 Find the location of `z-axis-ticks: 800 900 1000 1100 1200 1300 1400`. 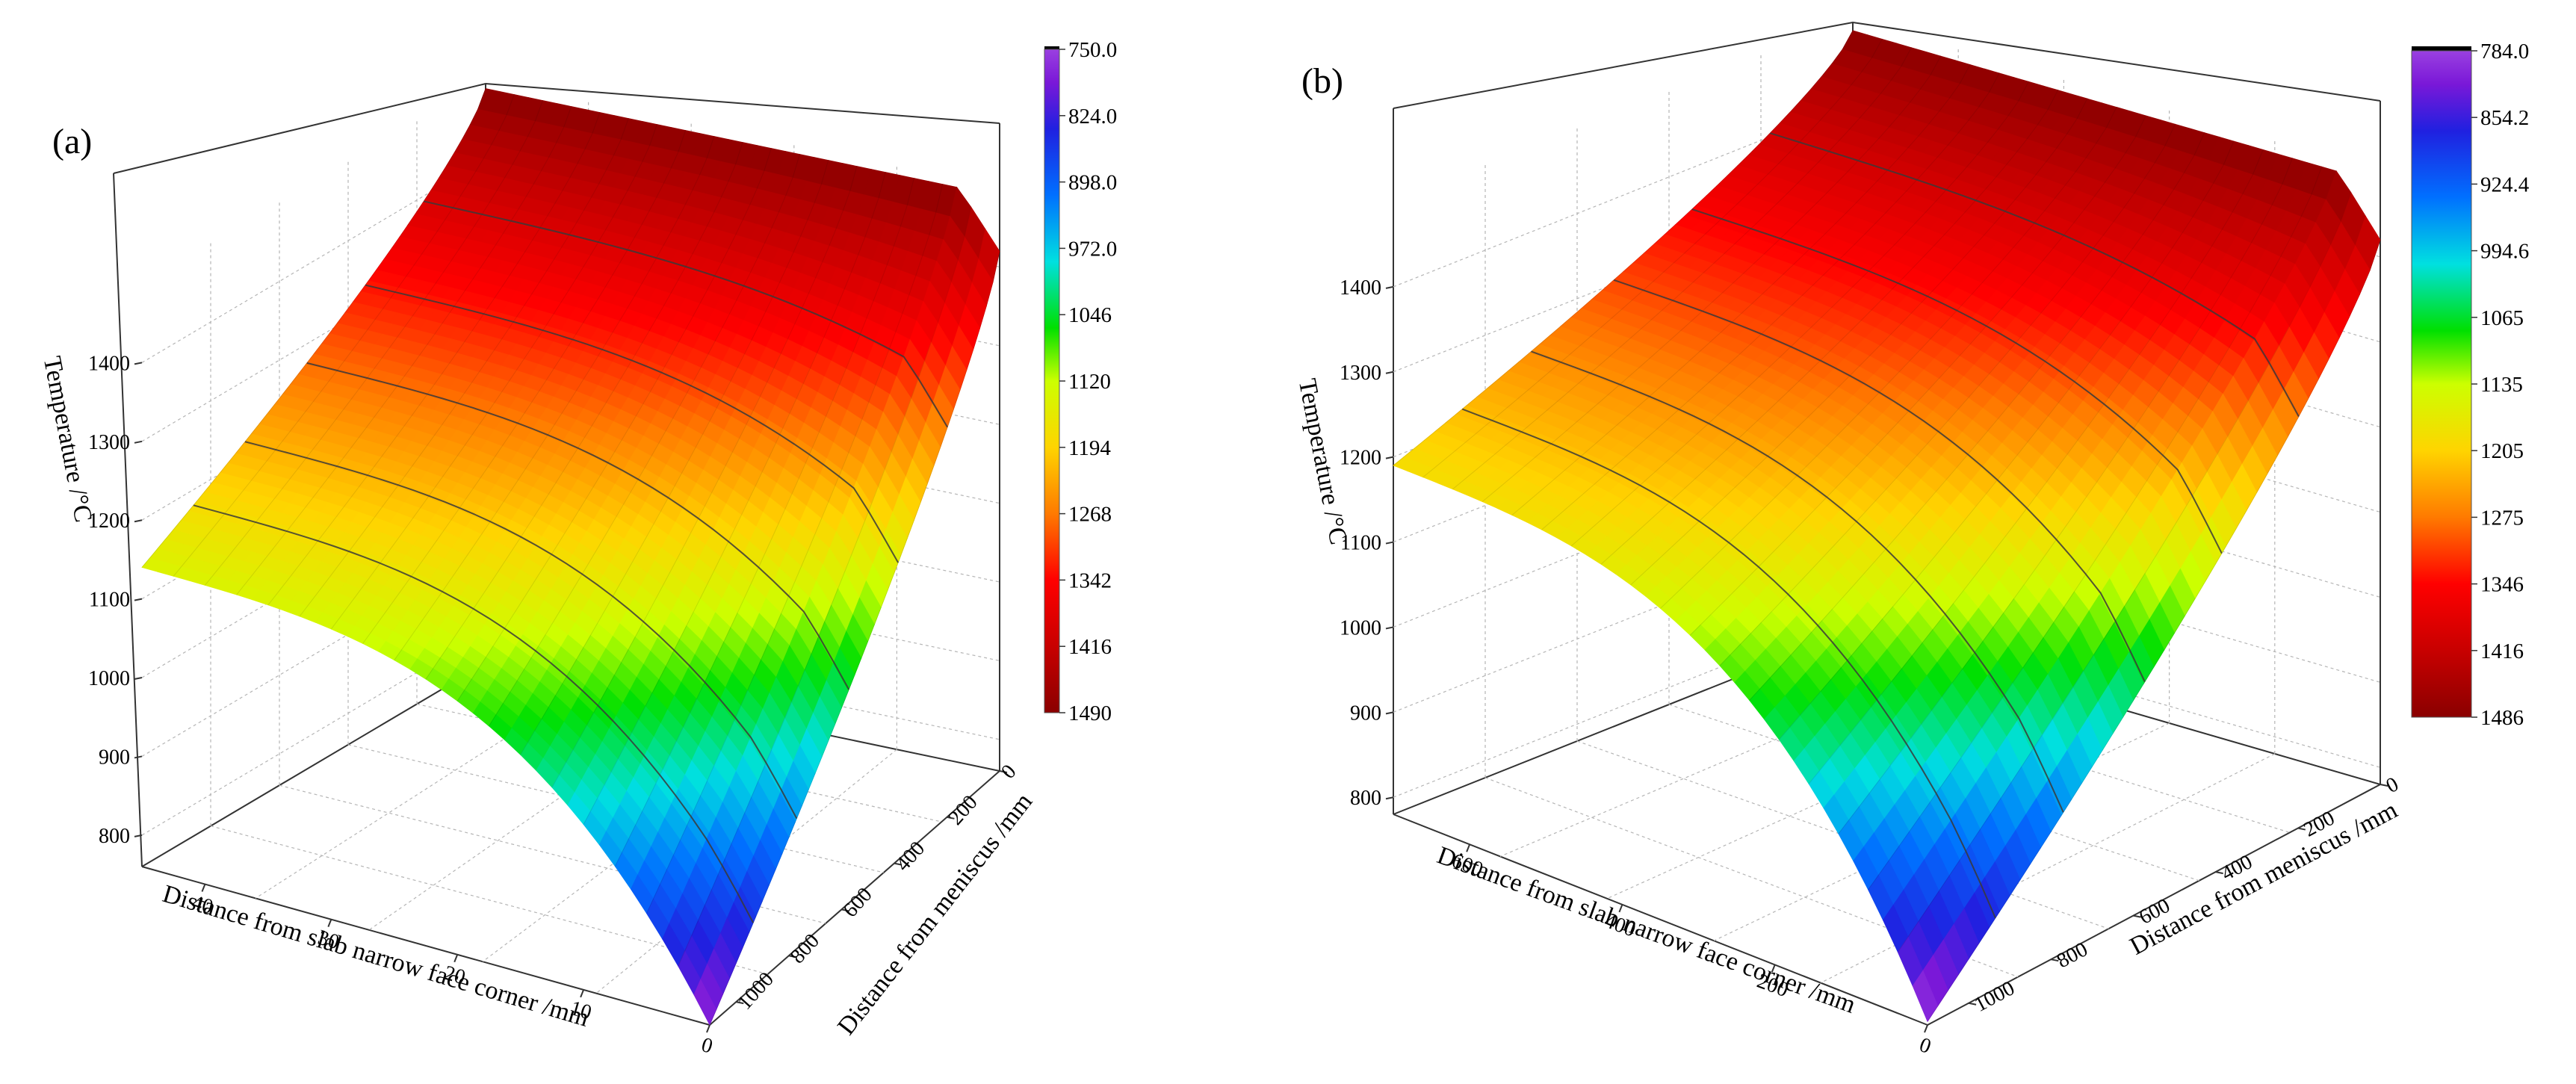

z-axis-ticks: 800 900 1000 1100 1200 1300 1400 is located at coordinates (1367, 543).